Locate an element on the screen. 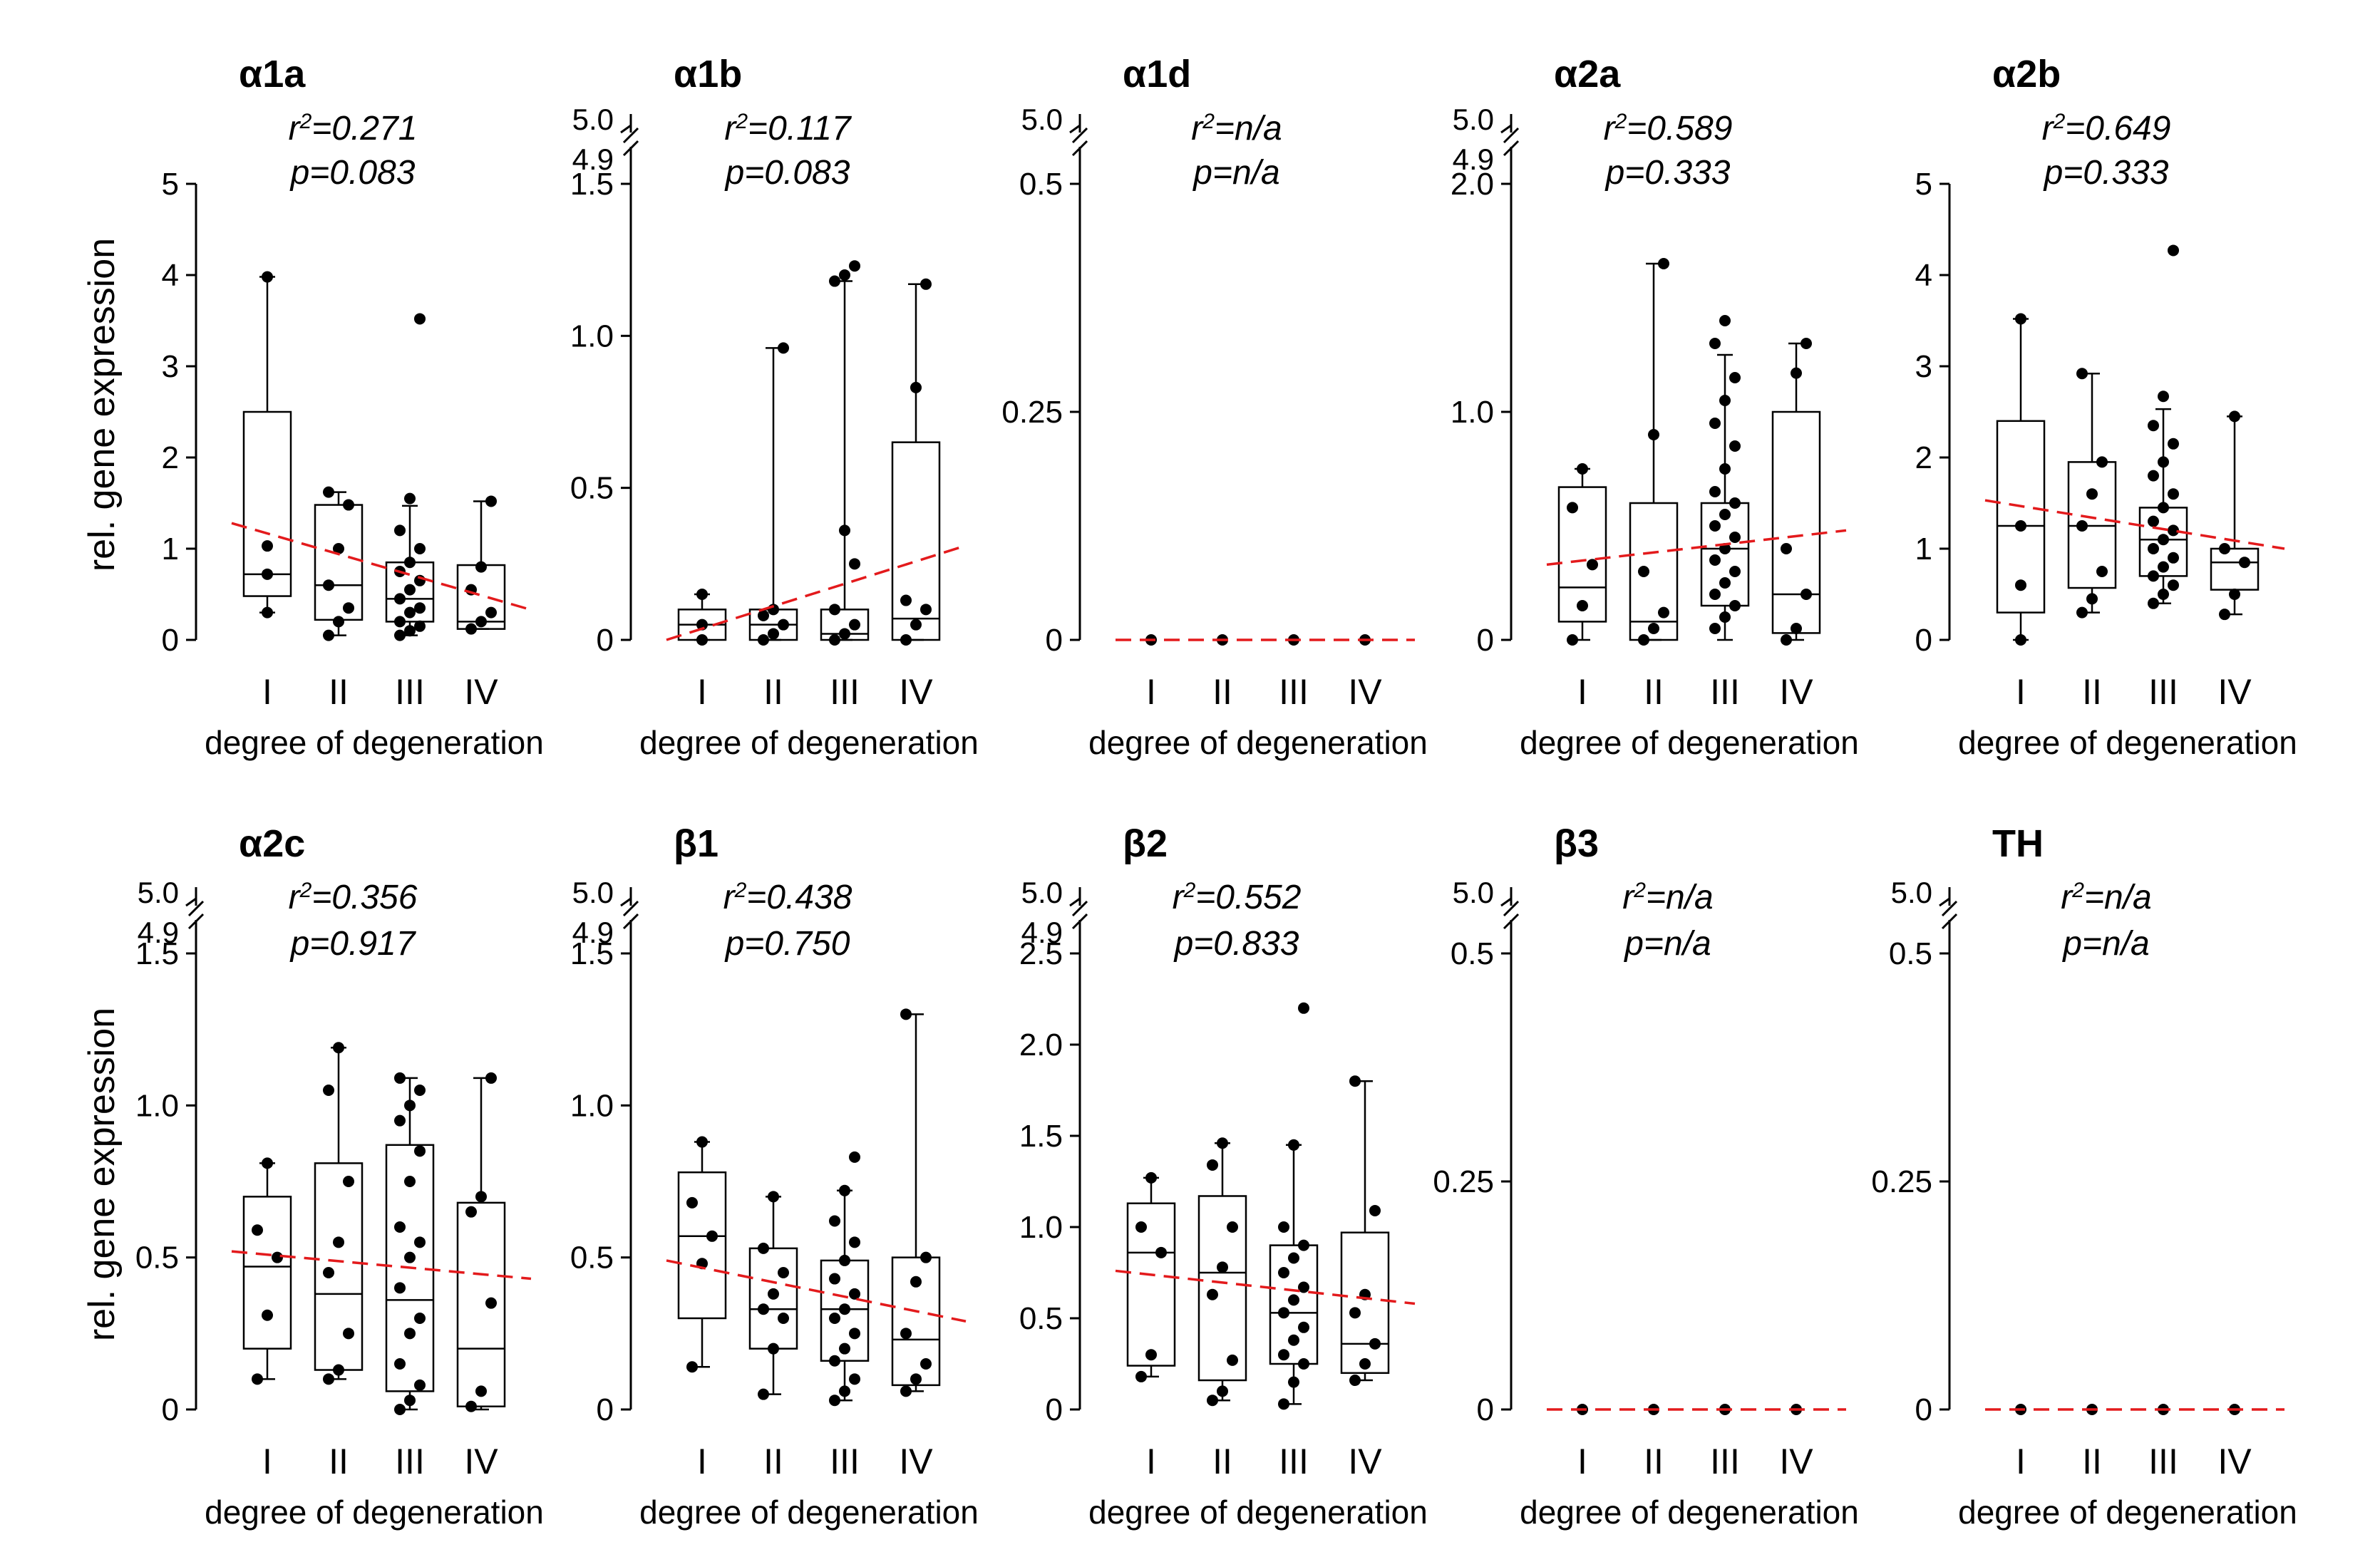  y-tick-label: 1.0 is located at coordinates (592, 336).